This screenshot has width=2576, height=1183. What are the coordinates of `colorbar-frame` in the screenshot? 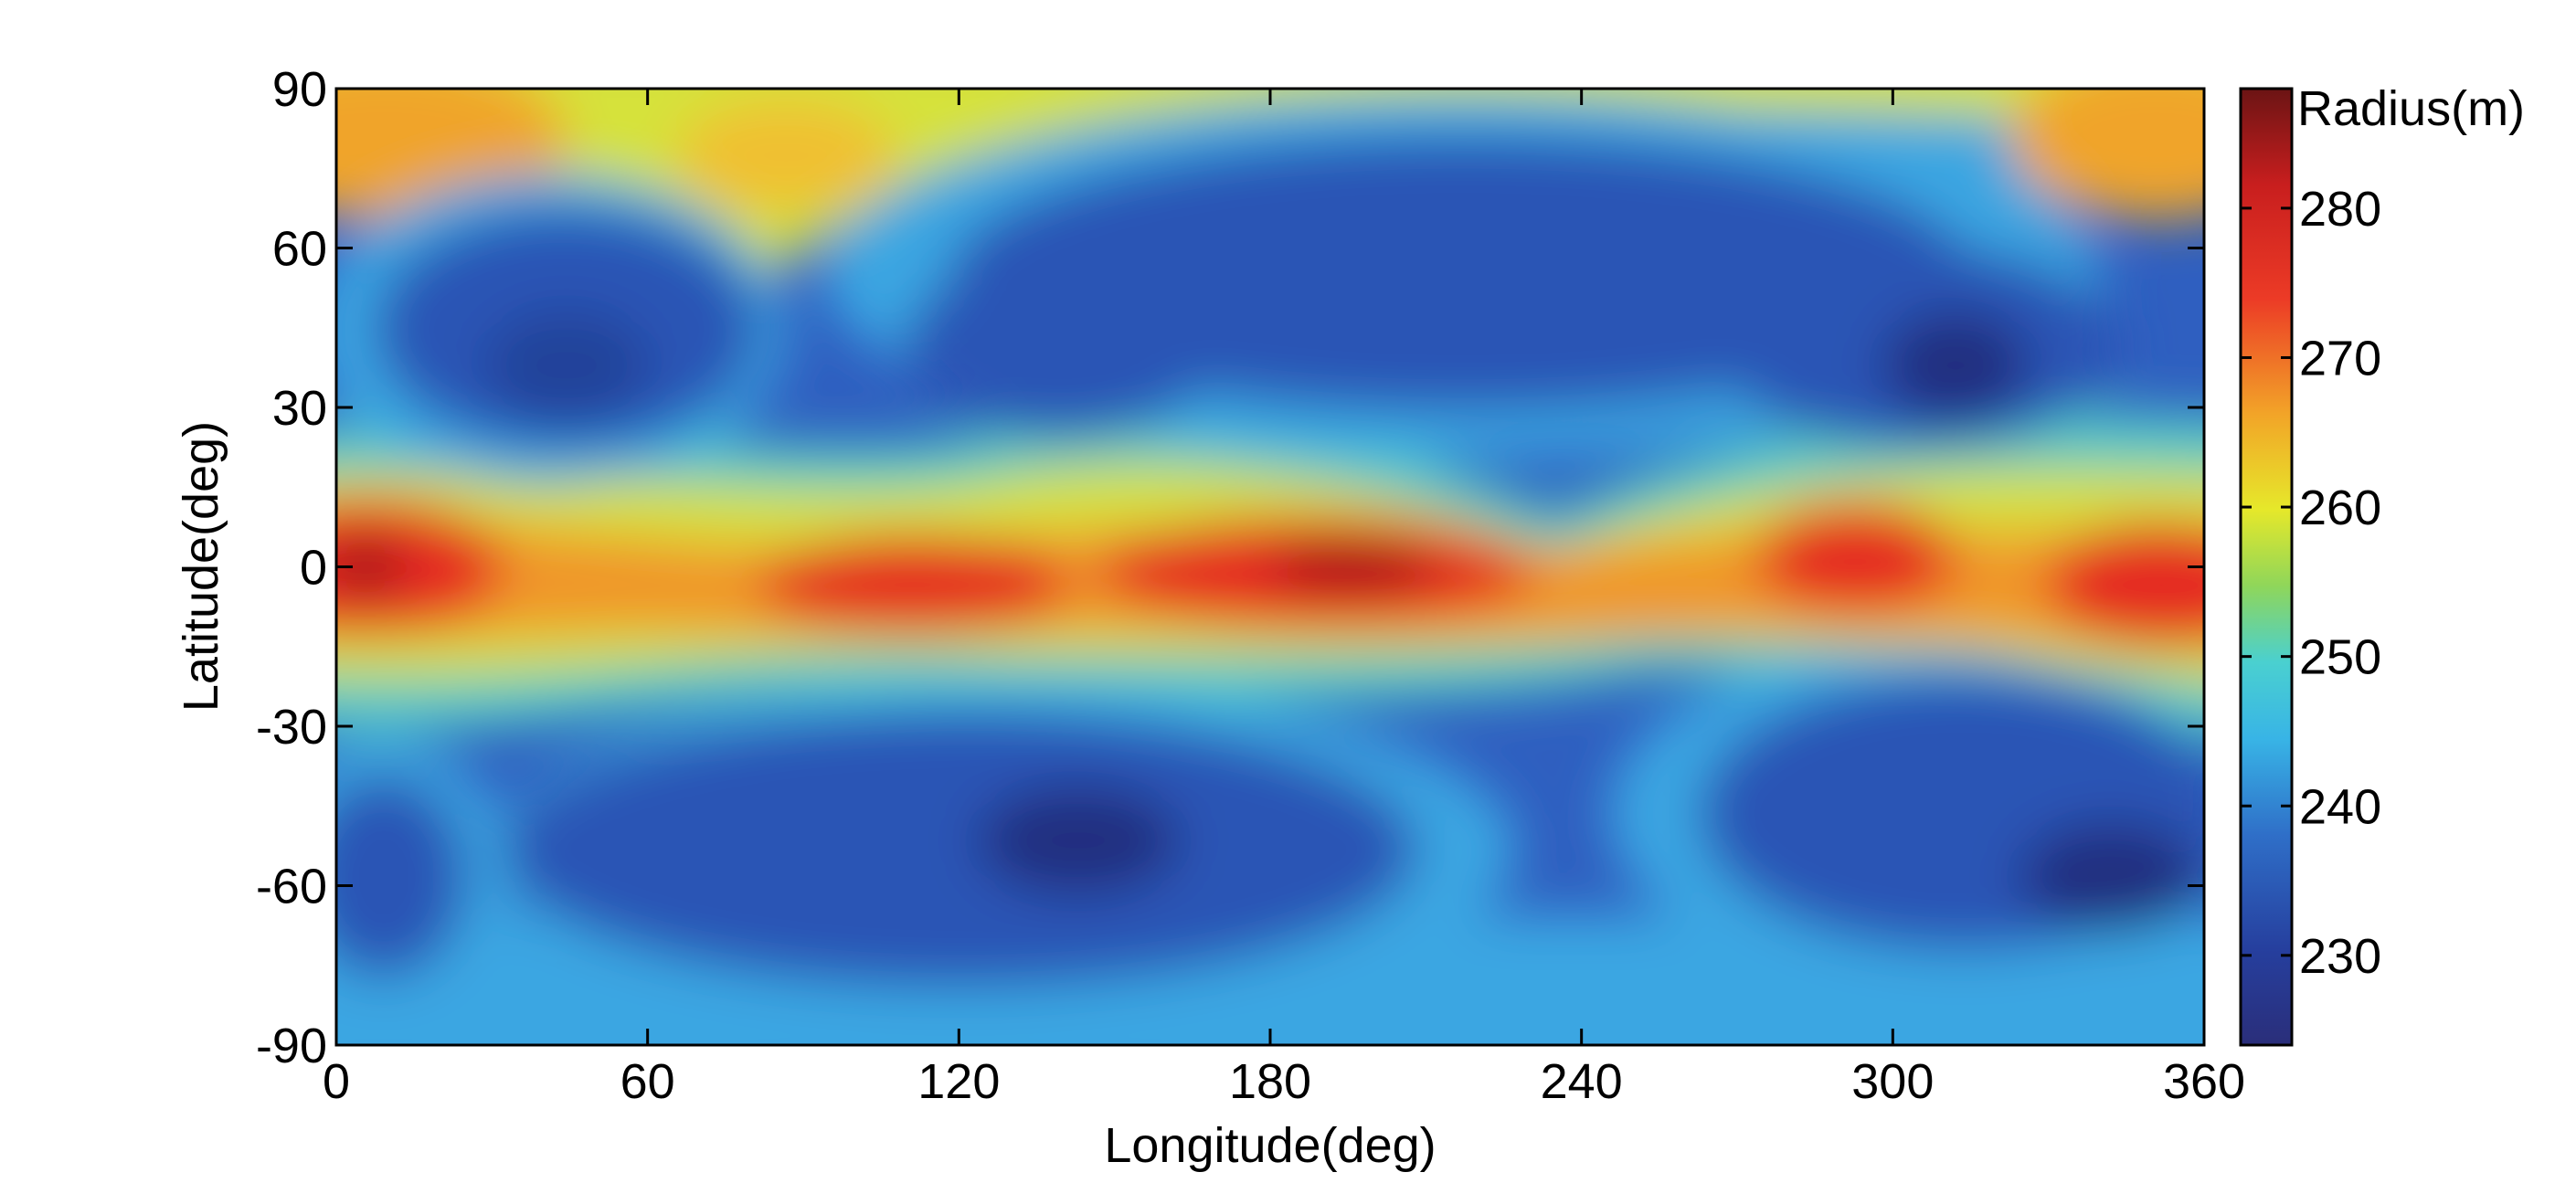 It's located at (2266, 567).